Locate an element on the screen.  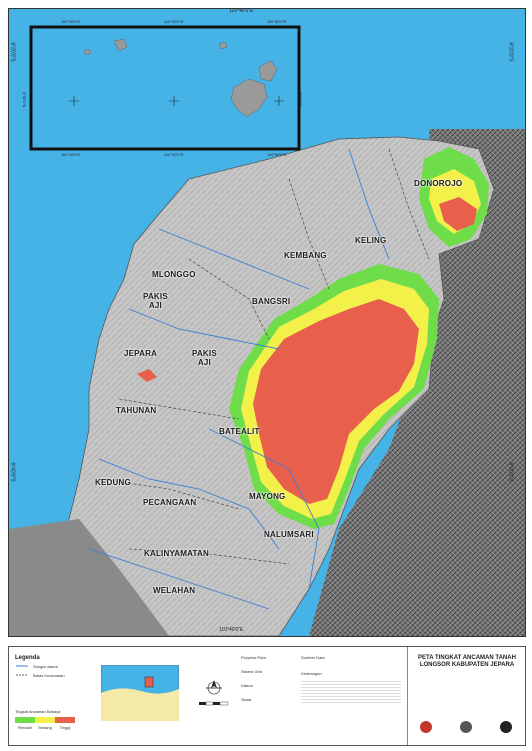
scale-bar is located at coordinates (214, 703).